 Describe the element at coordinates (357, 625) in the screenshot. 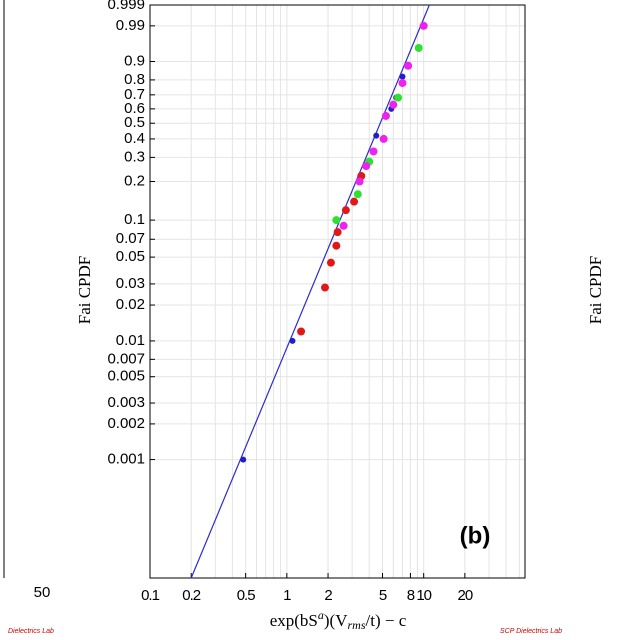

I see `x-axis-label-part: rms` at that location.